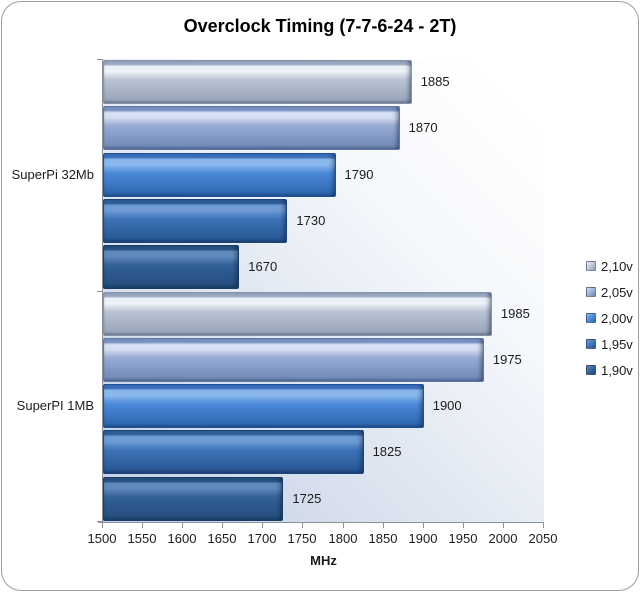 This screenshot has height=592, width=640. What do you see at coordinates (323, 560) in the screenshot?
I see `x-axis-title: MHz` at bounding box center [323, 560].